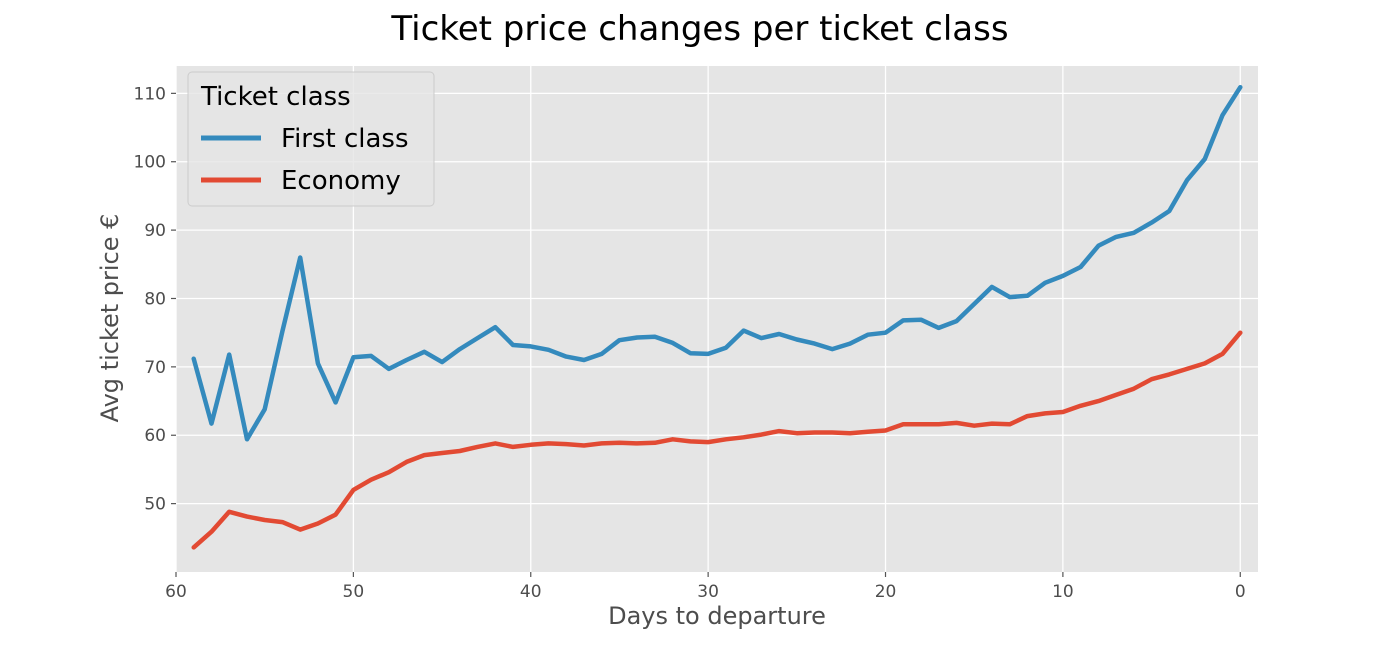  Describe the element at coordinates (354, 592) in the screenshot. I see `x-tick-label: 50` at that location.